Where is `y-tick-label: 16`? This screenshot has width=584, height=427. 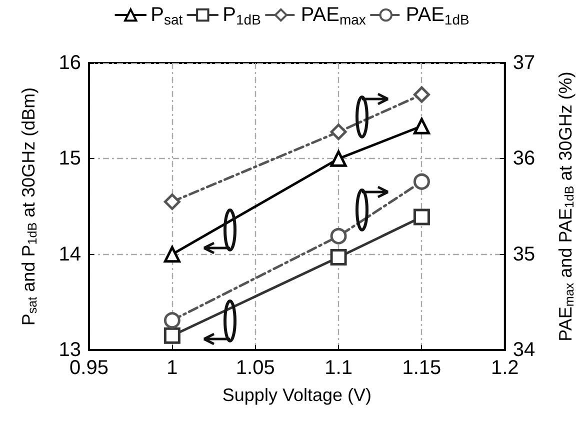
y-tick-label: 16 is located at coordinates (69, 63).